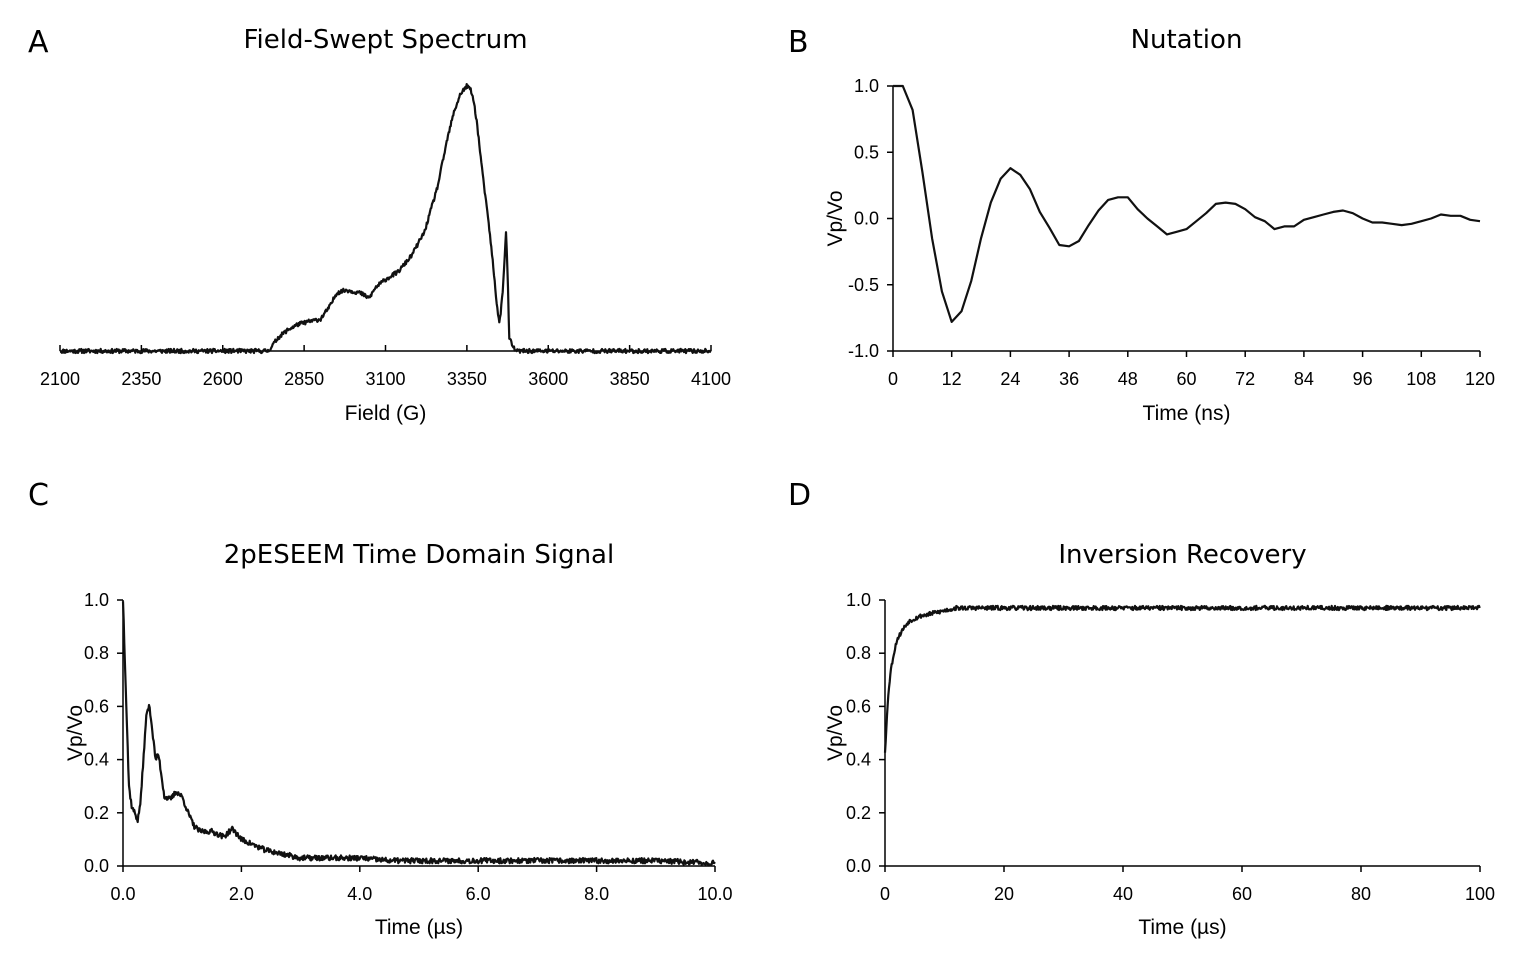 This screenshot has height=967, width=1522. What do you see at coordinates (1187, 40) in the screenshot?
I see `chart-title: Nutation` at bounding box center [1187, 40].